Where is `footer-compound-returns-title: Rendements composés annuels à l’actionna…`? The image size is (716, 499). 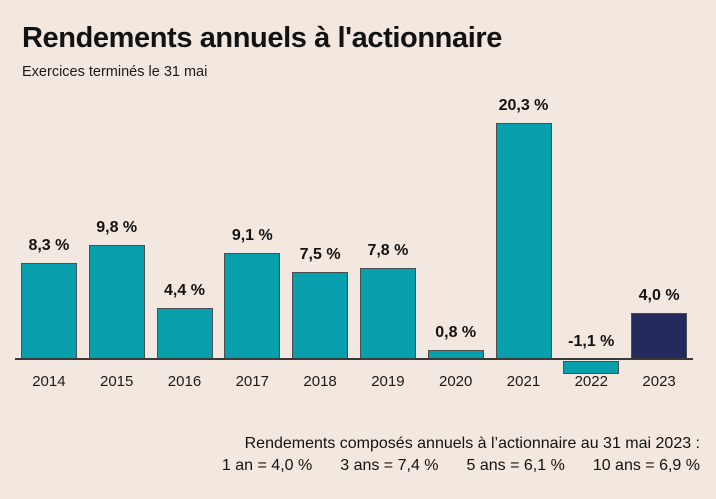
footer-compound-returns-title: Rendements composés annuels à l’actionna… is located at coordinates (472, 443).